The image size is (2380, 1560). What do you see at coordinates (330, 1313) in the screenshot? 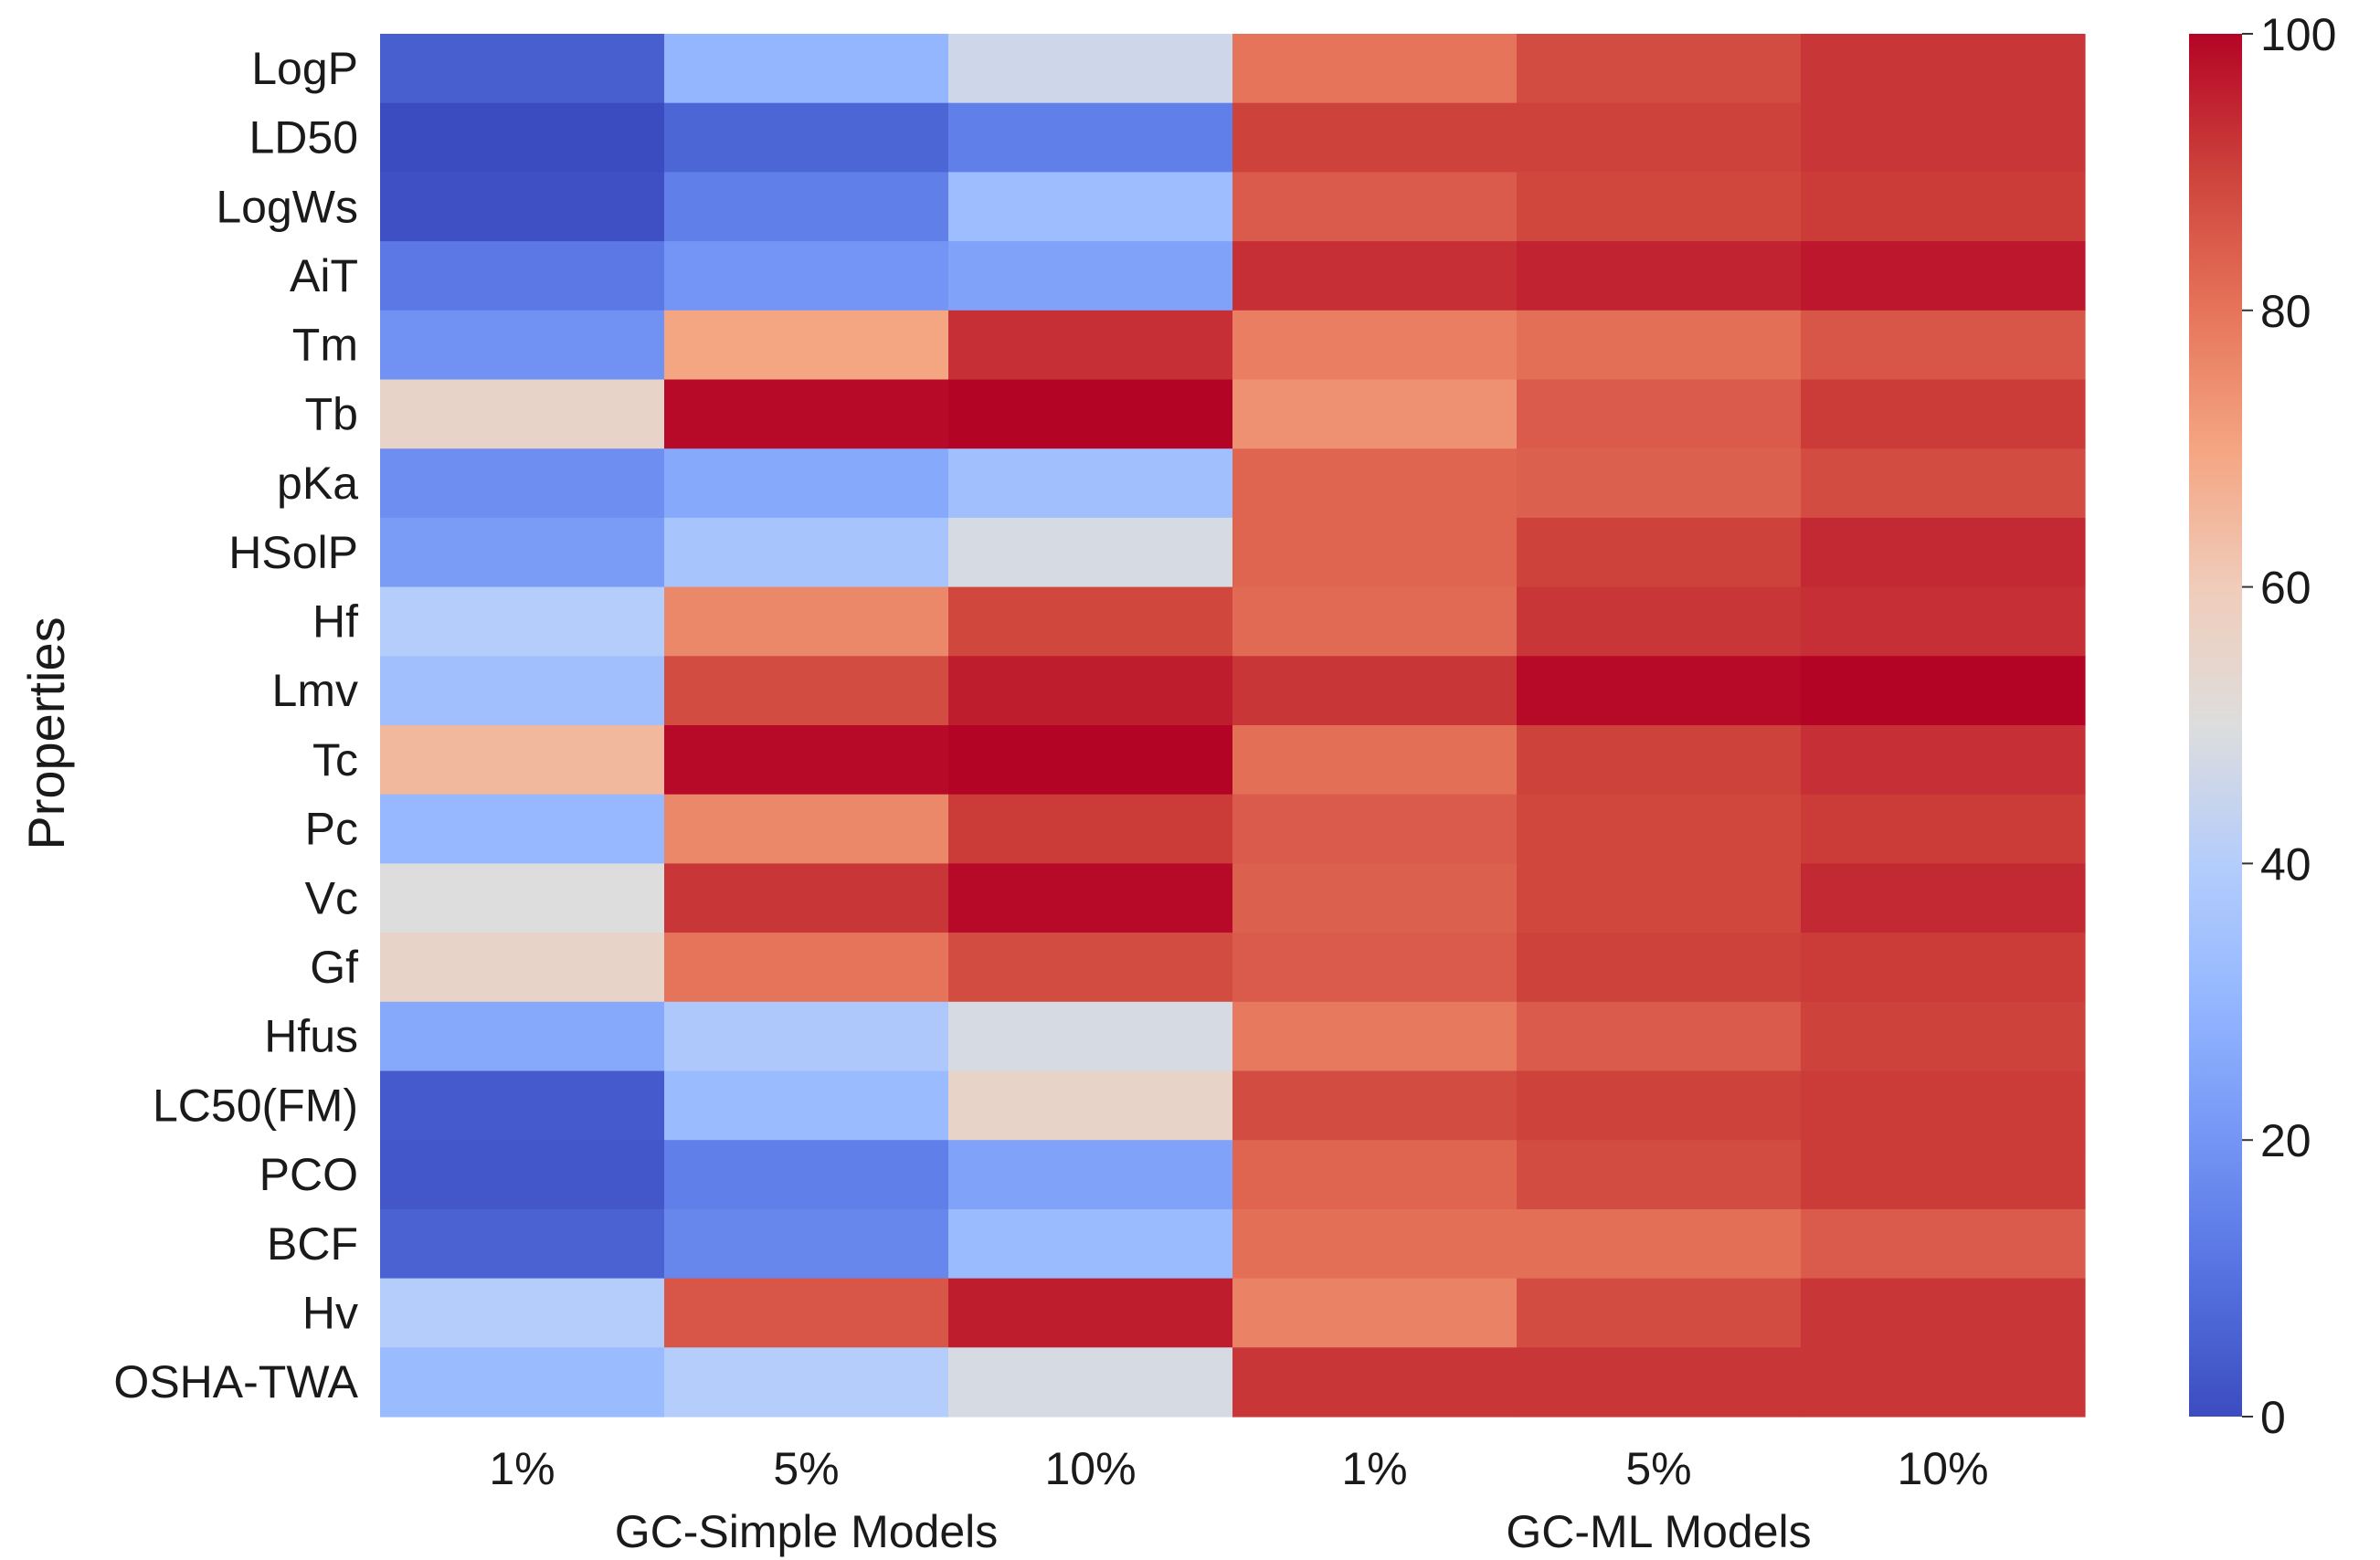
I see `row-label: Hv` at bounding box center [330, 1313].